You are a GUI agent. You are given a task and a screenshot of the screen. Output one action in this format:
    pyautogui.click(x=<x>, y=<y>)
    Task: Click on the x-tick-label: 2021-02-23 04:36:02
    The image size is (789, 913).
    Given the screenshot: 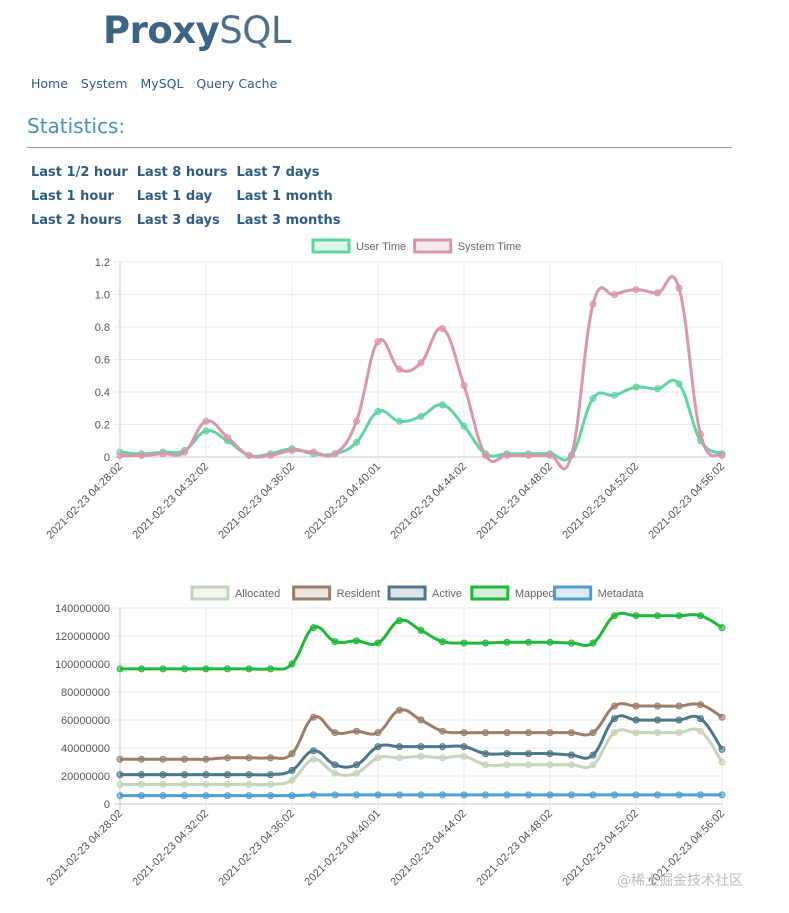 What is the action you would take?
    pyautogui.click(x=256, y=848)
    